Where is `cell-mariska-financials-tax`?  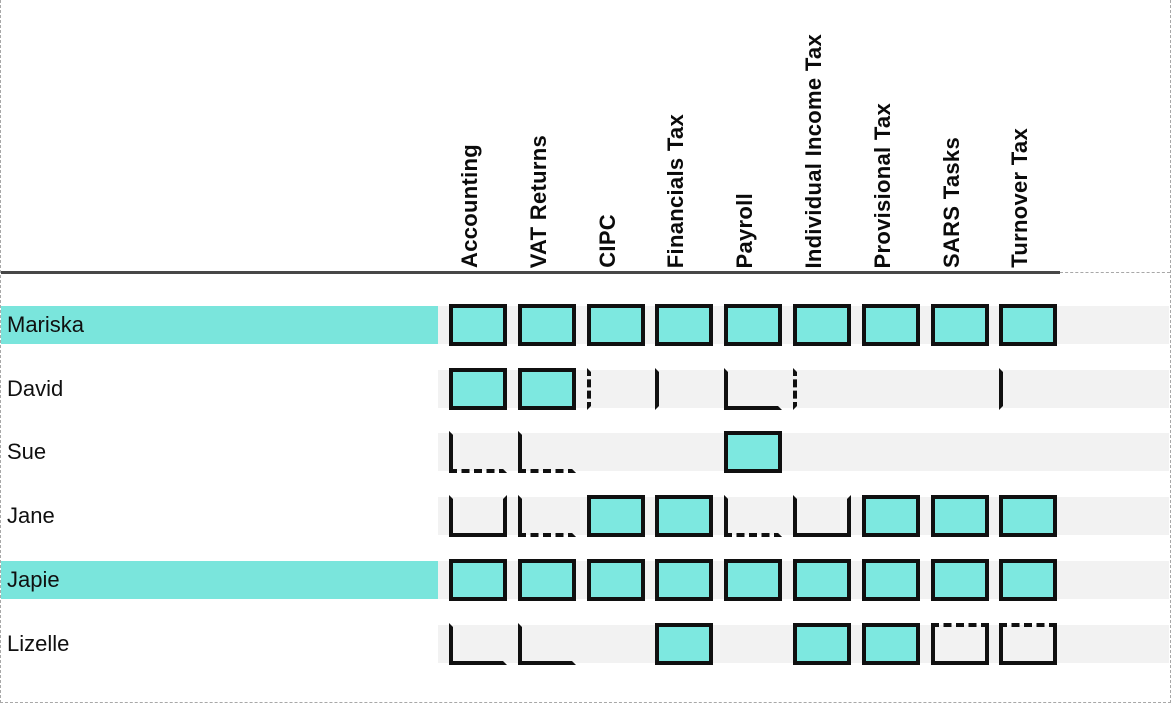
cell-mariska-financials-tax is located at coordinates (684, 325).